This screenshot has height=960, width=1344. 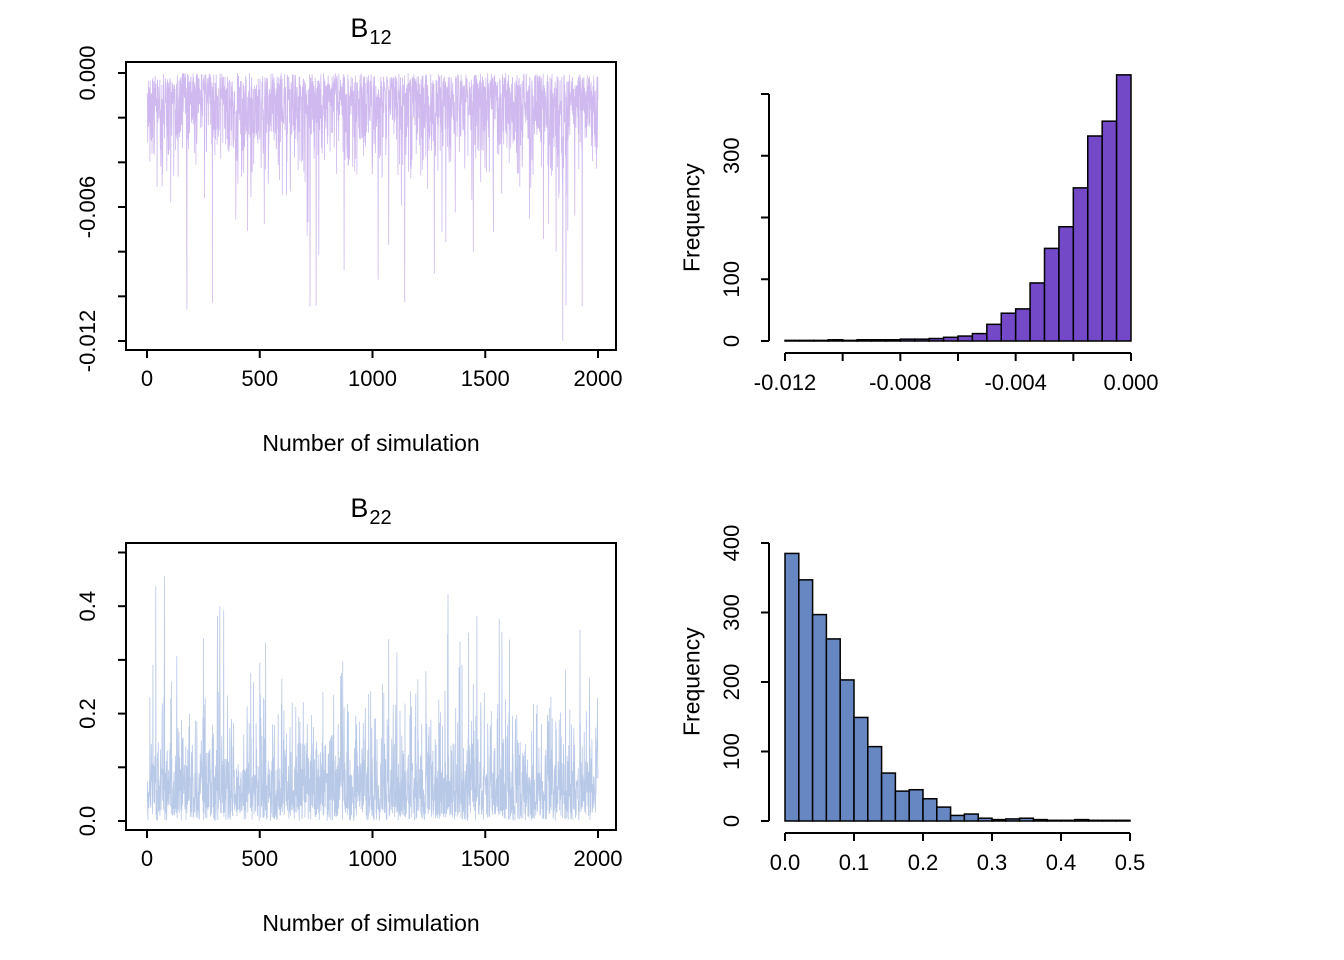 What do you see at coordinates (1015, 382) in the screenshot?
I see `x-tick-label: -0.004` at bounding box center [1015, 382].